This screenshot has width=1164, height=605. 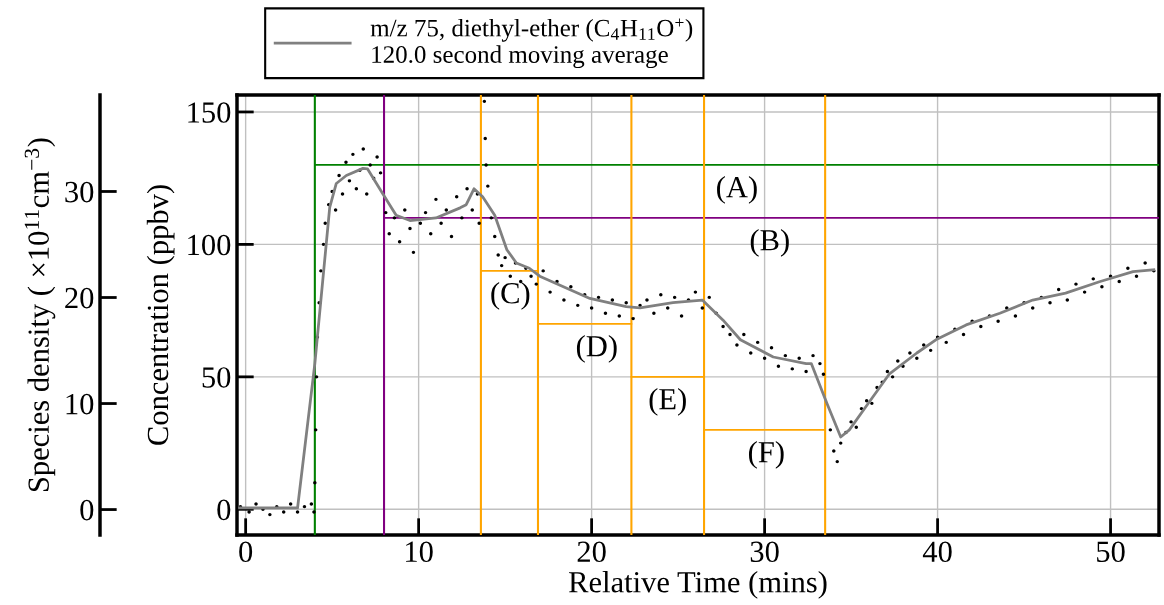 What do you see at coordinates (591, 552) in the screenshot?
I see `x-tick-label: 20` at bounding box center [591, 552].